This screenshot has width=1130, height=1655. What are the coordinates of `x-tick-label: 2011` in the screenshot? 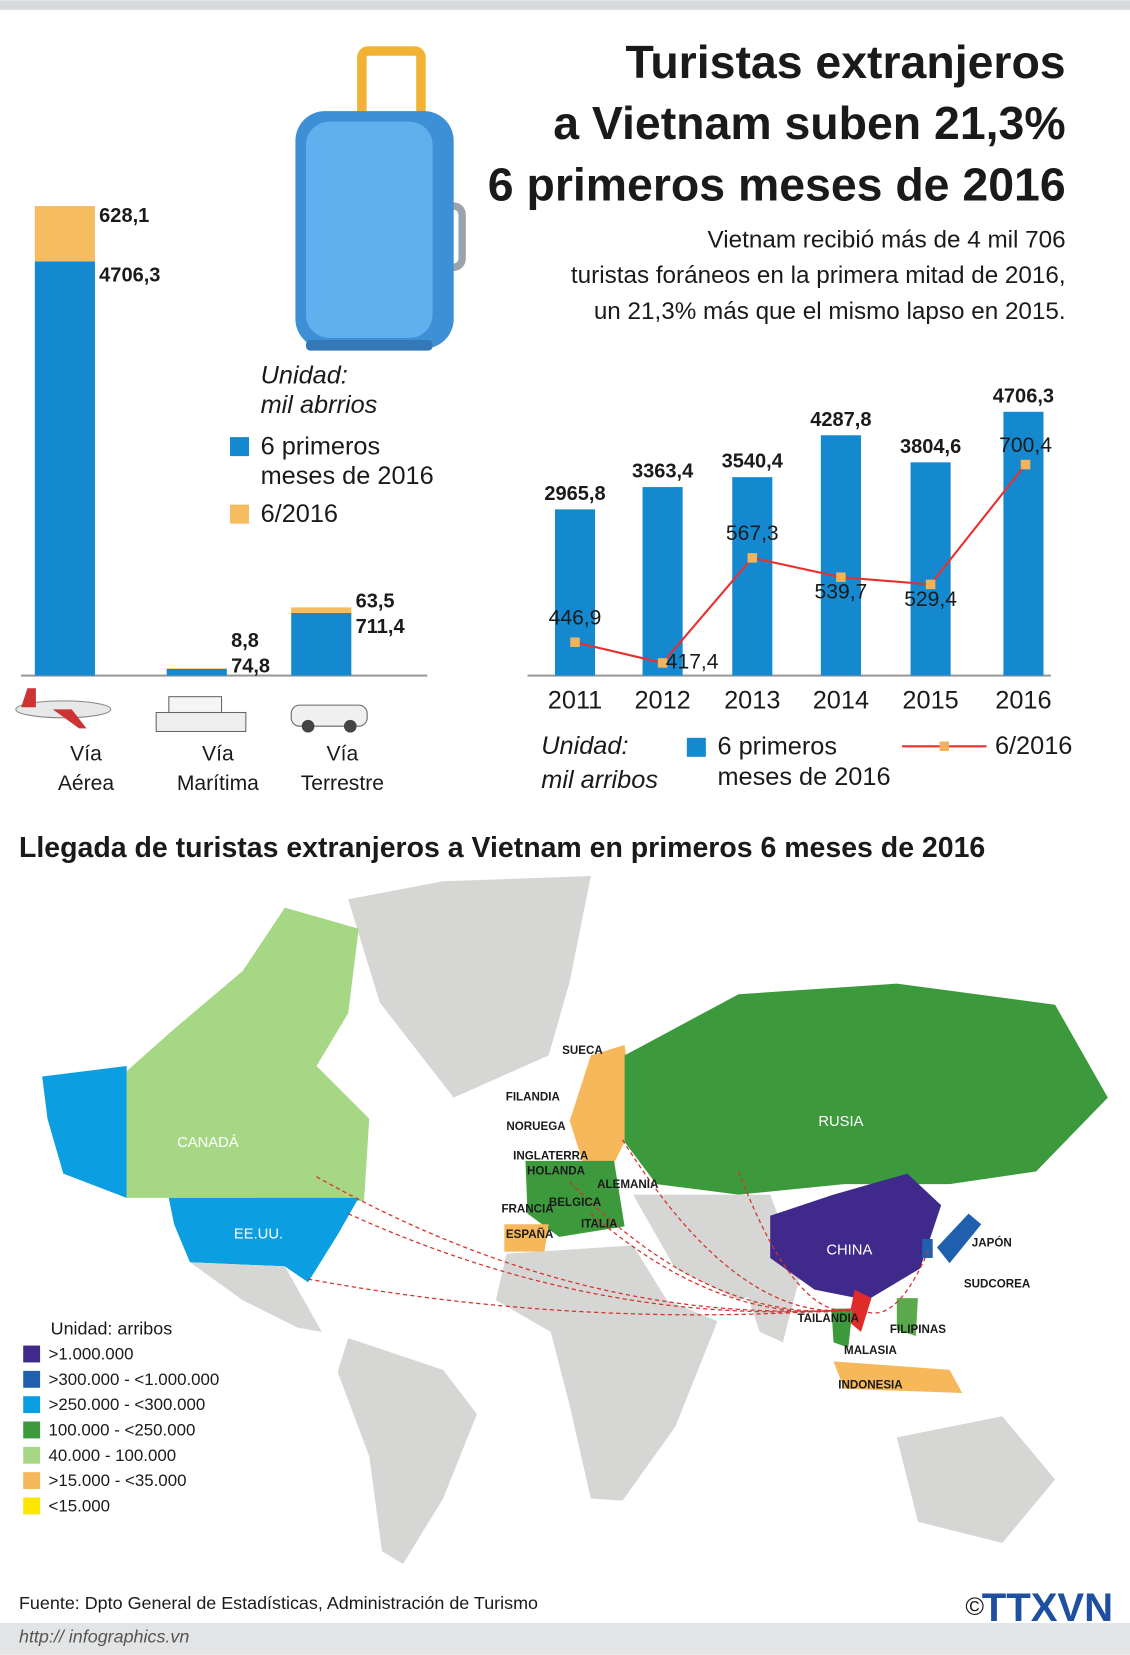 It's located at (575, 701).